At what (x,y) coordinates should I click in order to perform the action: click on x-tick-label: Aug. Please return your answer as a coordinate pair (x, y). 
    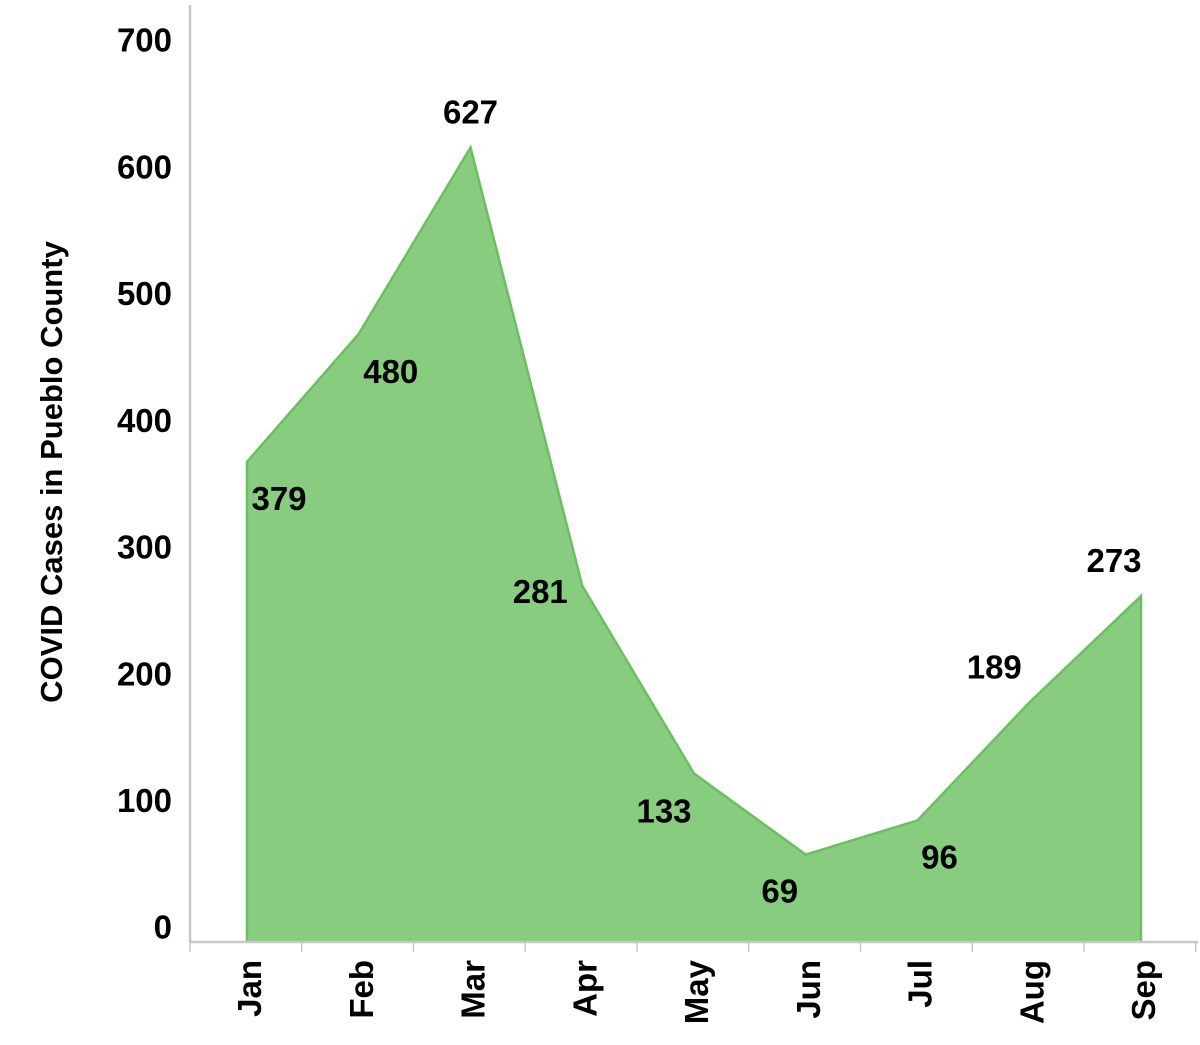
    Looking at the image, I should click on (1031, 992).